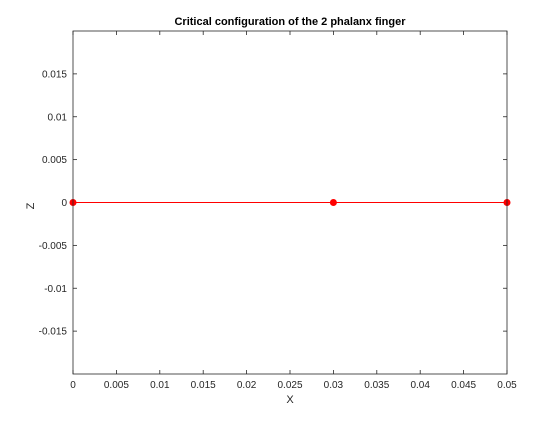 The width and height of the screenshot is (560, 425). I want to click on y-tick-label: 0.005, so click(54, 160).